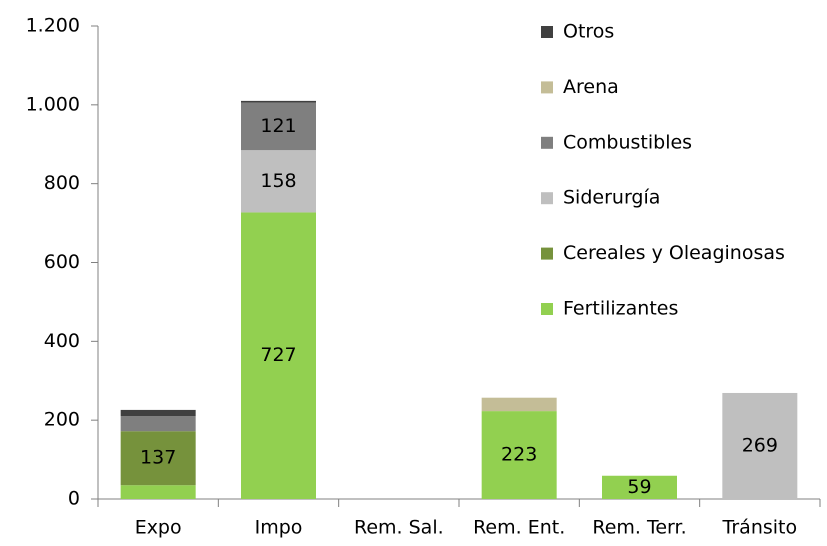 The image size is (827, 546). What do you see at coordinates (53, 104) in the screenshot?
I see `y-tick-label: 1.000` at bounding box center [53, 104].